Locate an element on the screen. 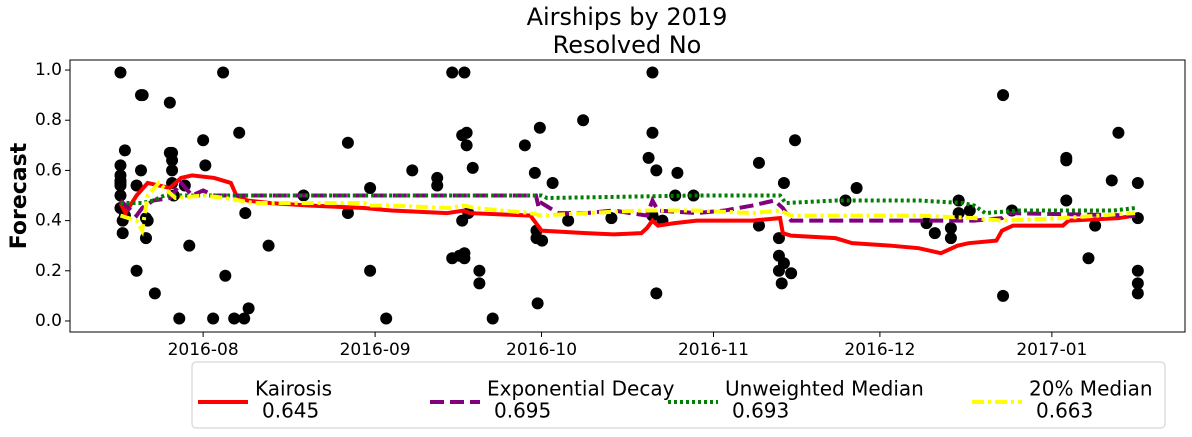 This screenshot has width=1192, height=437. y-axis-label: Forecast is located at coordinates (19, 195).